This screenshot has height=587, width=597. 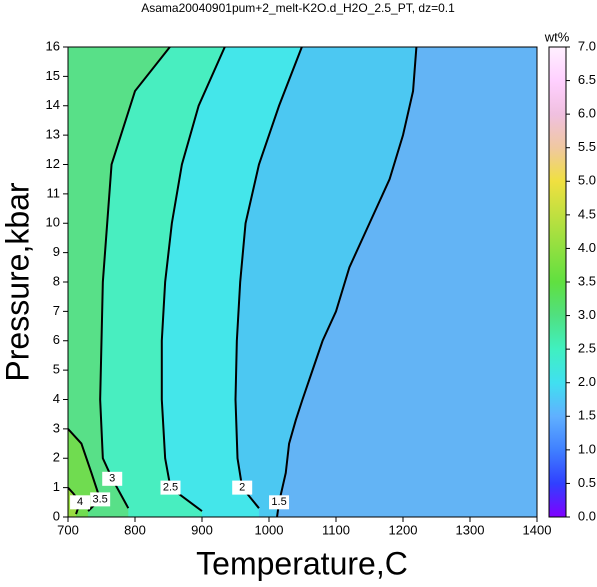 What do you see at coordinates (587, 448) in the screenshot?
I see `colorbar-tick-label: 1.0` at bounding box center [587, 448].